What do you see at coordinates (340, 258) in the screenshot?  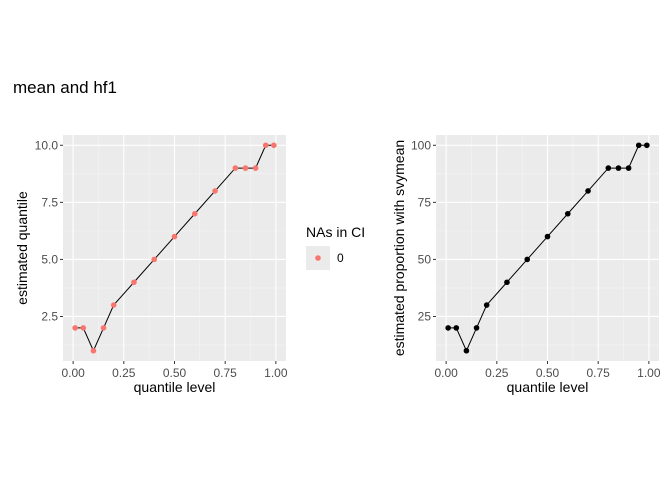 I see `legend-label: 0` at bounding box center [340, 258].